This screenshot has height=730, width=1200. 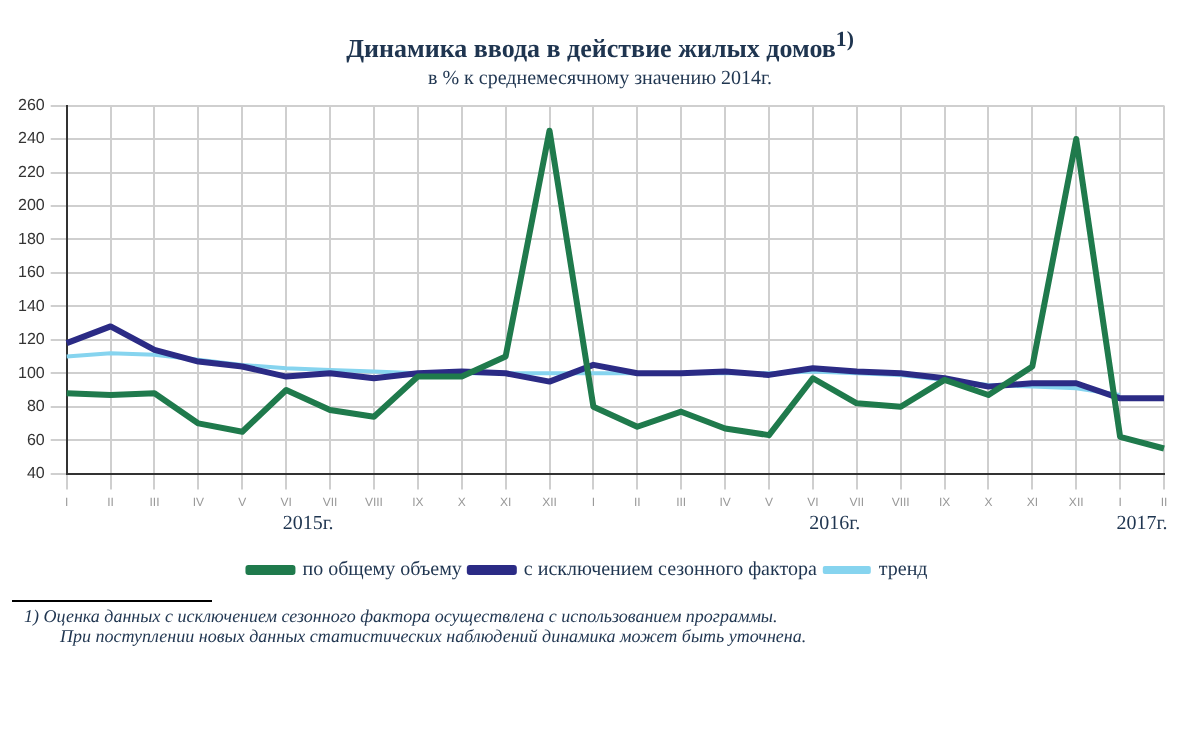 I want to click on text: 2017г., so click(x=1142, y=524).